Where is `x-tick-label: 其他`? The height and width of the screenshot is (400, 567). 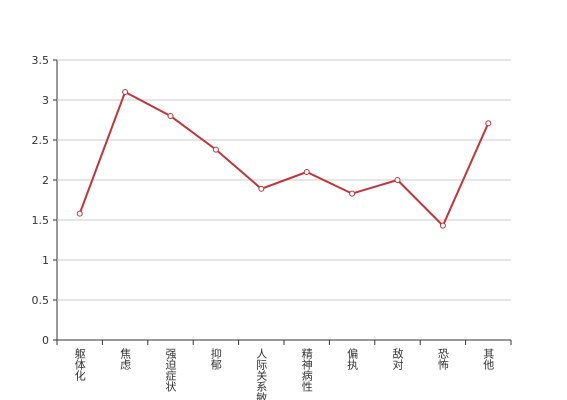
x-tick-label: 其他 is located at coordinates (488, 359).